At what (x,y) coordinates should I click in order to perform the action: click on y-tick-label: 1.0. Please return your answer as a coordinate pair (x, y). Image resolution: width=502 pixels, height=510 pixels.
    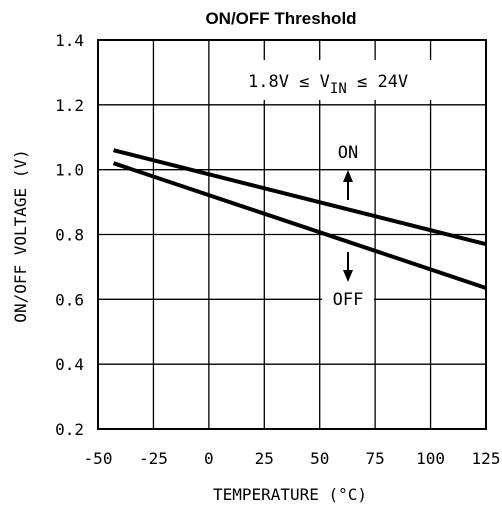
    Looking at the image, I should click on (69, 170).